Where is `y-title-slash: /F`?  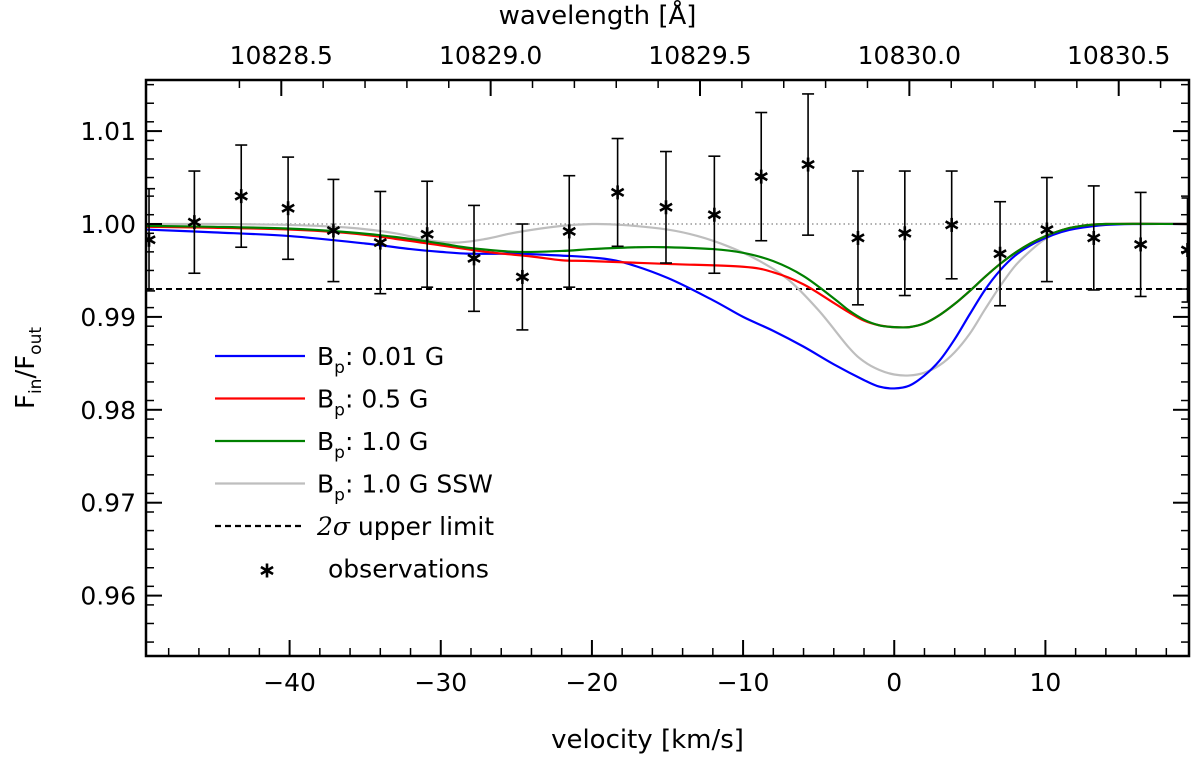
y-title-slash: /F is located at coordinates (26, 367).